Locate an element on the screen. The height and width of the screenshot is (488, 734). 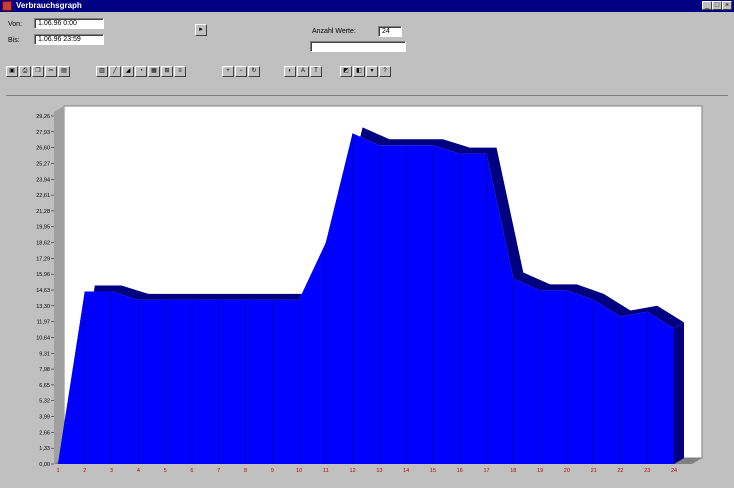
y-tick-label: 5,32 is located at coordinates (44, 402).